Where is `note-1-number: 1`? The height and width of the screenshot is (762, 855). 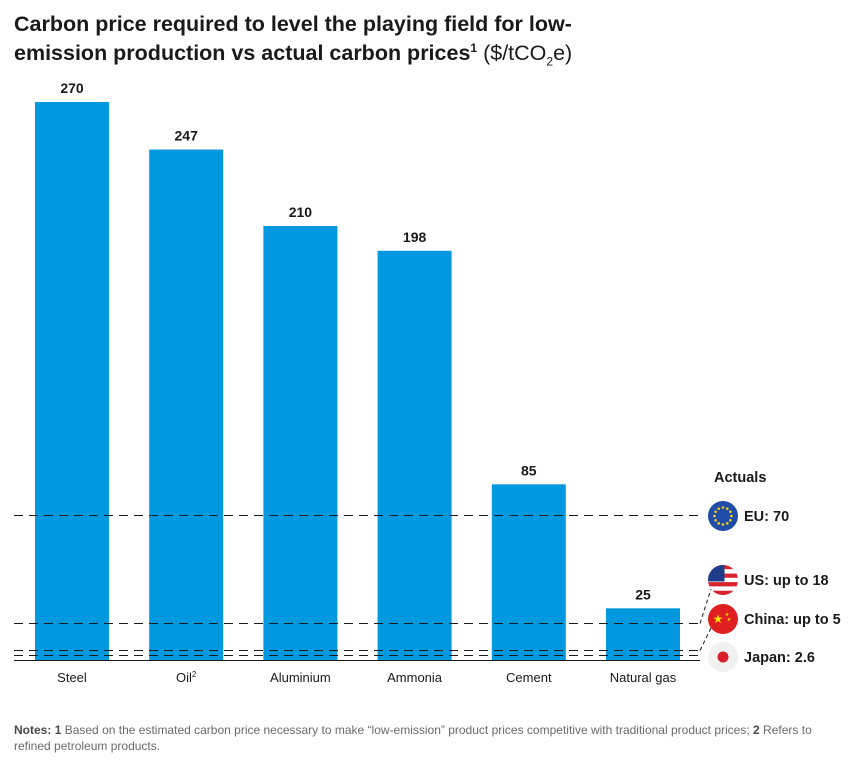 note-1-number: 1 is located at coordinates (58, 730).